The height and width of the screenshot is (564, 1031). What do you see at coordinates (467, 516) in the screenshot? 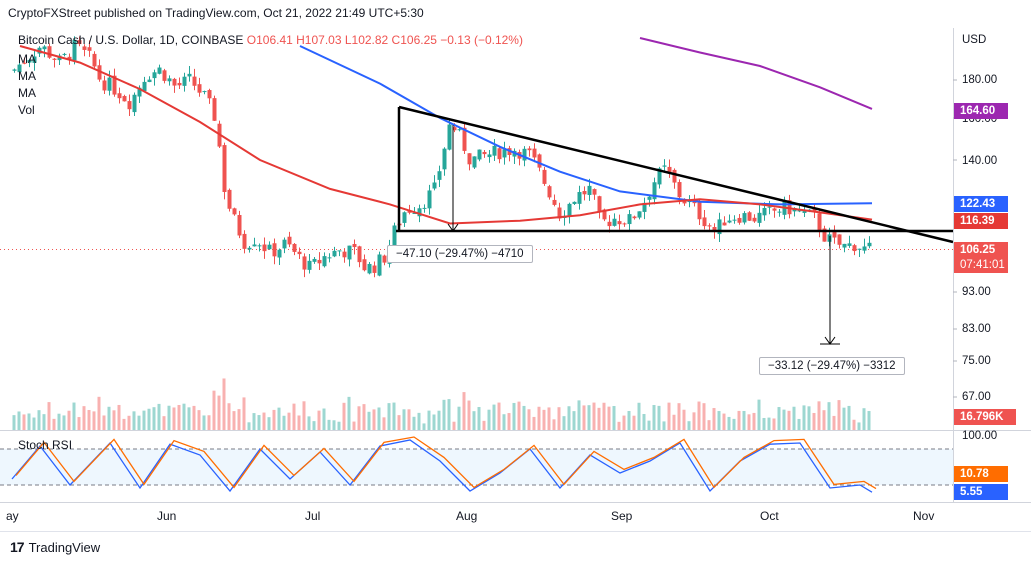
I see `x-tick-aug: Aug` at bounding box center [467, 516].